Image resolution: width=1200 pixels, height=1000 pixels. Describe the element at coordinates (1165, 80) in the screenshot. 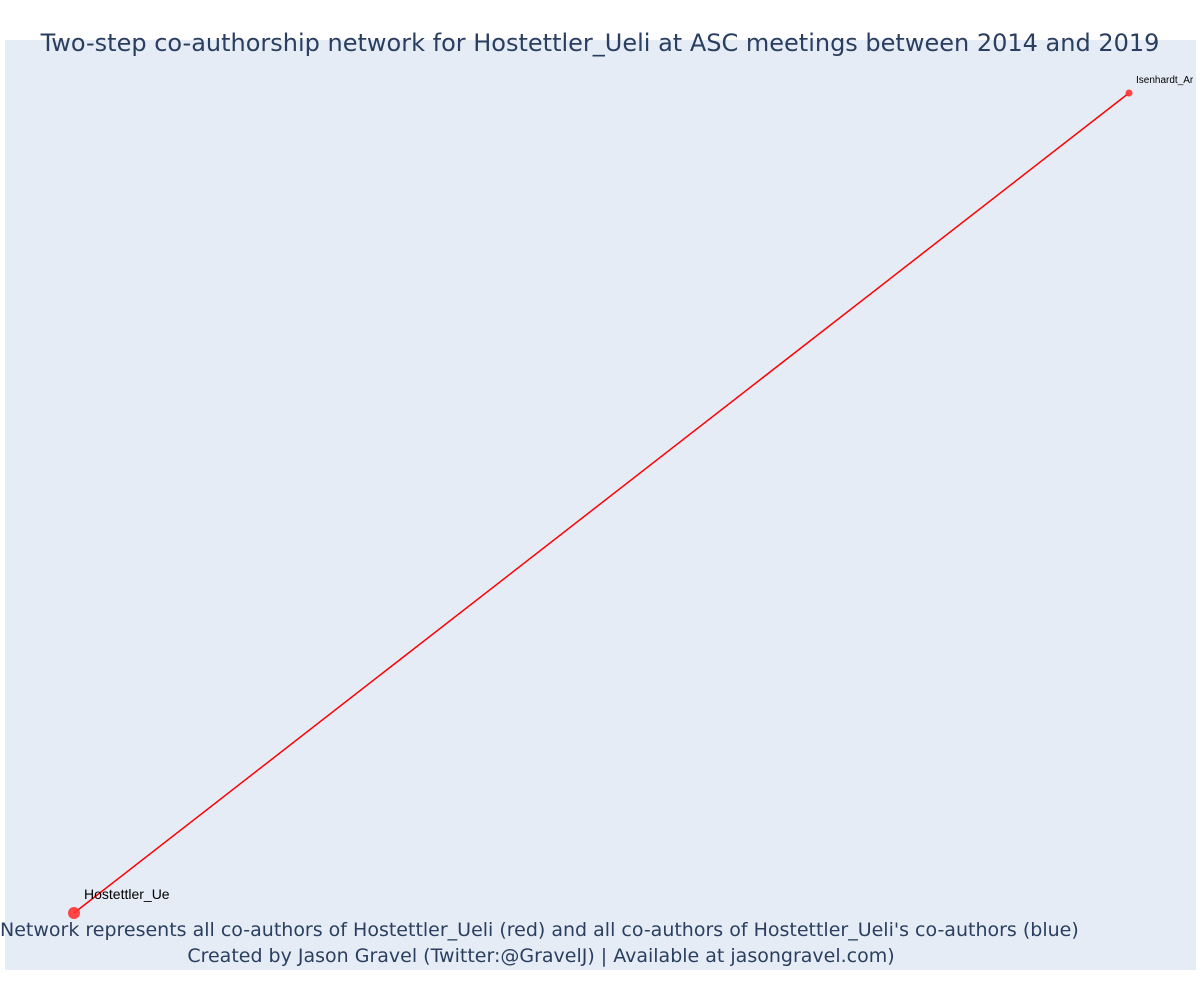

I see `node-label-1: Isenhardt_Ar` at that location.